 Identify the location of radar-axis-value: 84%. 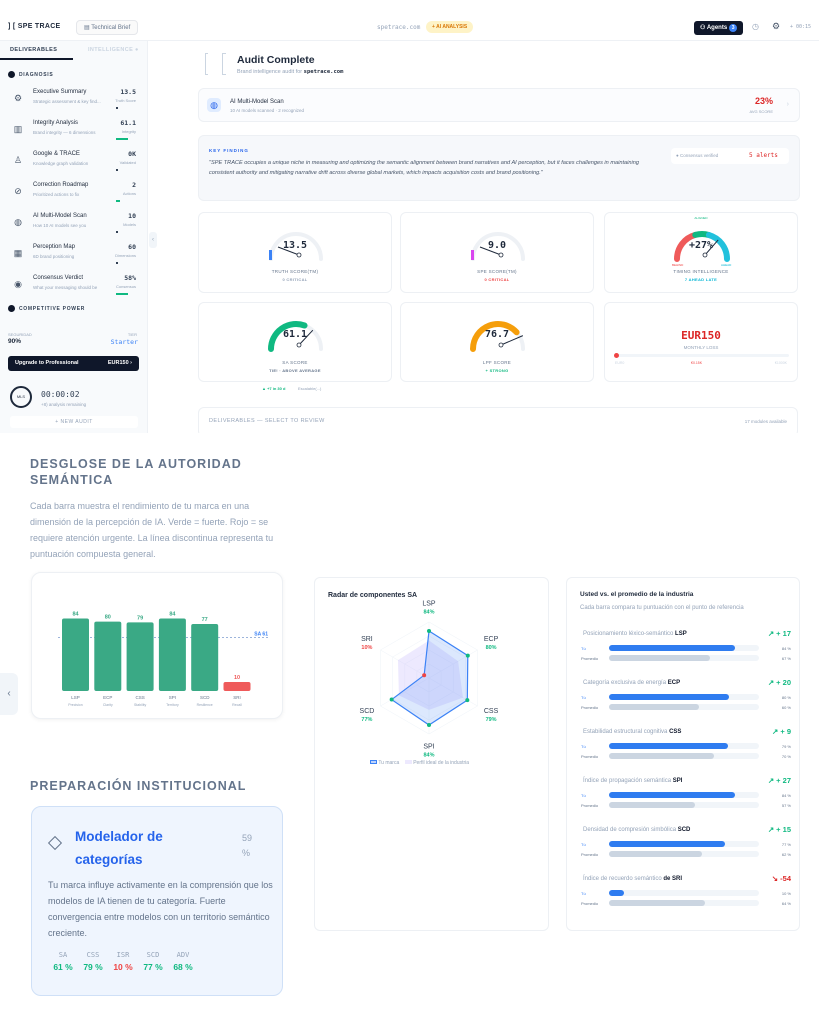
(428, 756).